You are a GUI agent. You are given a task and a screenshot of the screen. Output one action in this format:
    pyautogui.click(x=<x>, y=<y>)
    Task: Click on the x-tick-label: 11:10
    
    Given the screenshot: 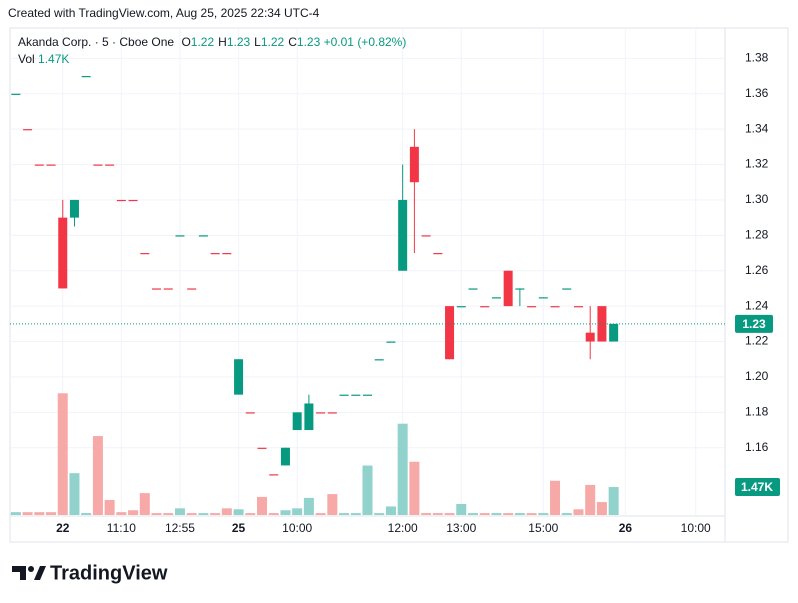 What is the action you would take?
    pyautogui.click(x=121, y=528)
    